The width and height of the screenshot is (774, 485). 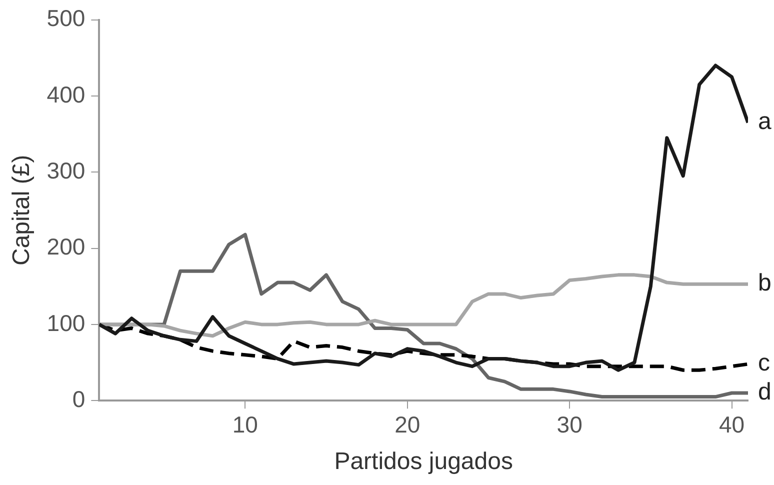 I want to click on y-tick-label: 300, so click(x=66, y=170).